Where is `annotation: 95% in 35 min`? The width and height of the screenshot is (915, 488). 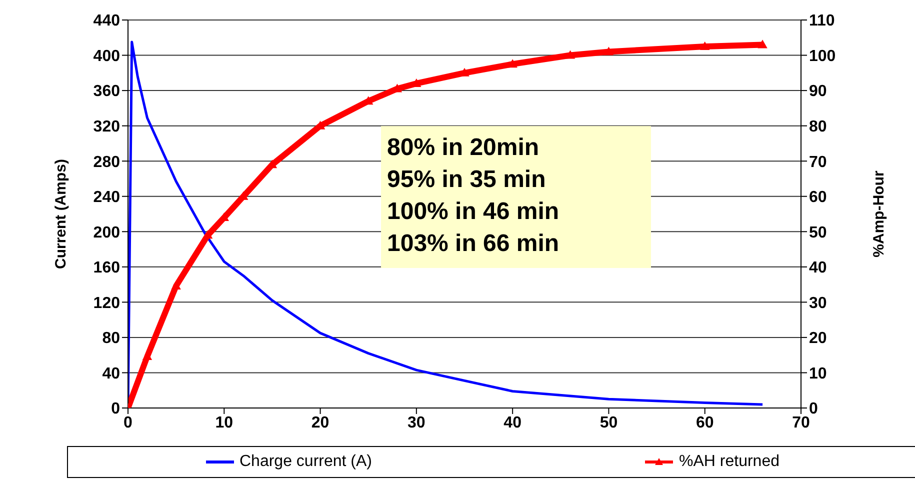 annotation: 95% in 35 min is located at coordinates (467, 180).